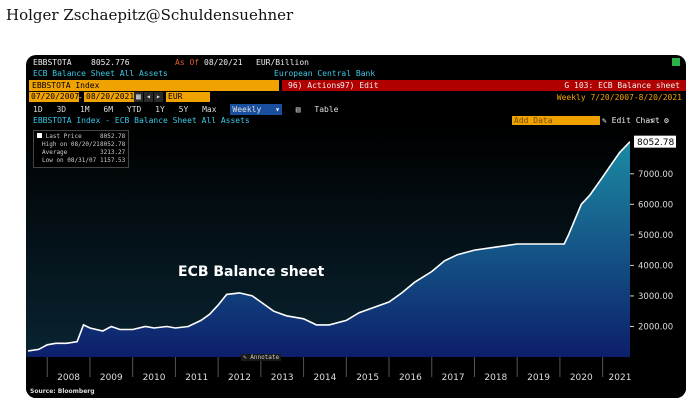 Image resolution: width=695 pixels, height=401 pixels. I want to click on status-indicator, so click(676, 62).